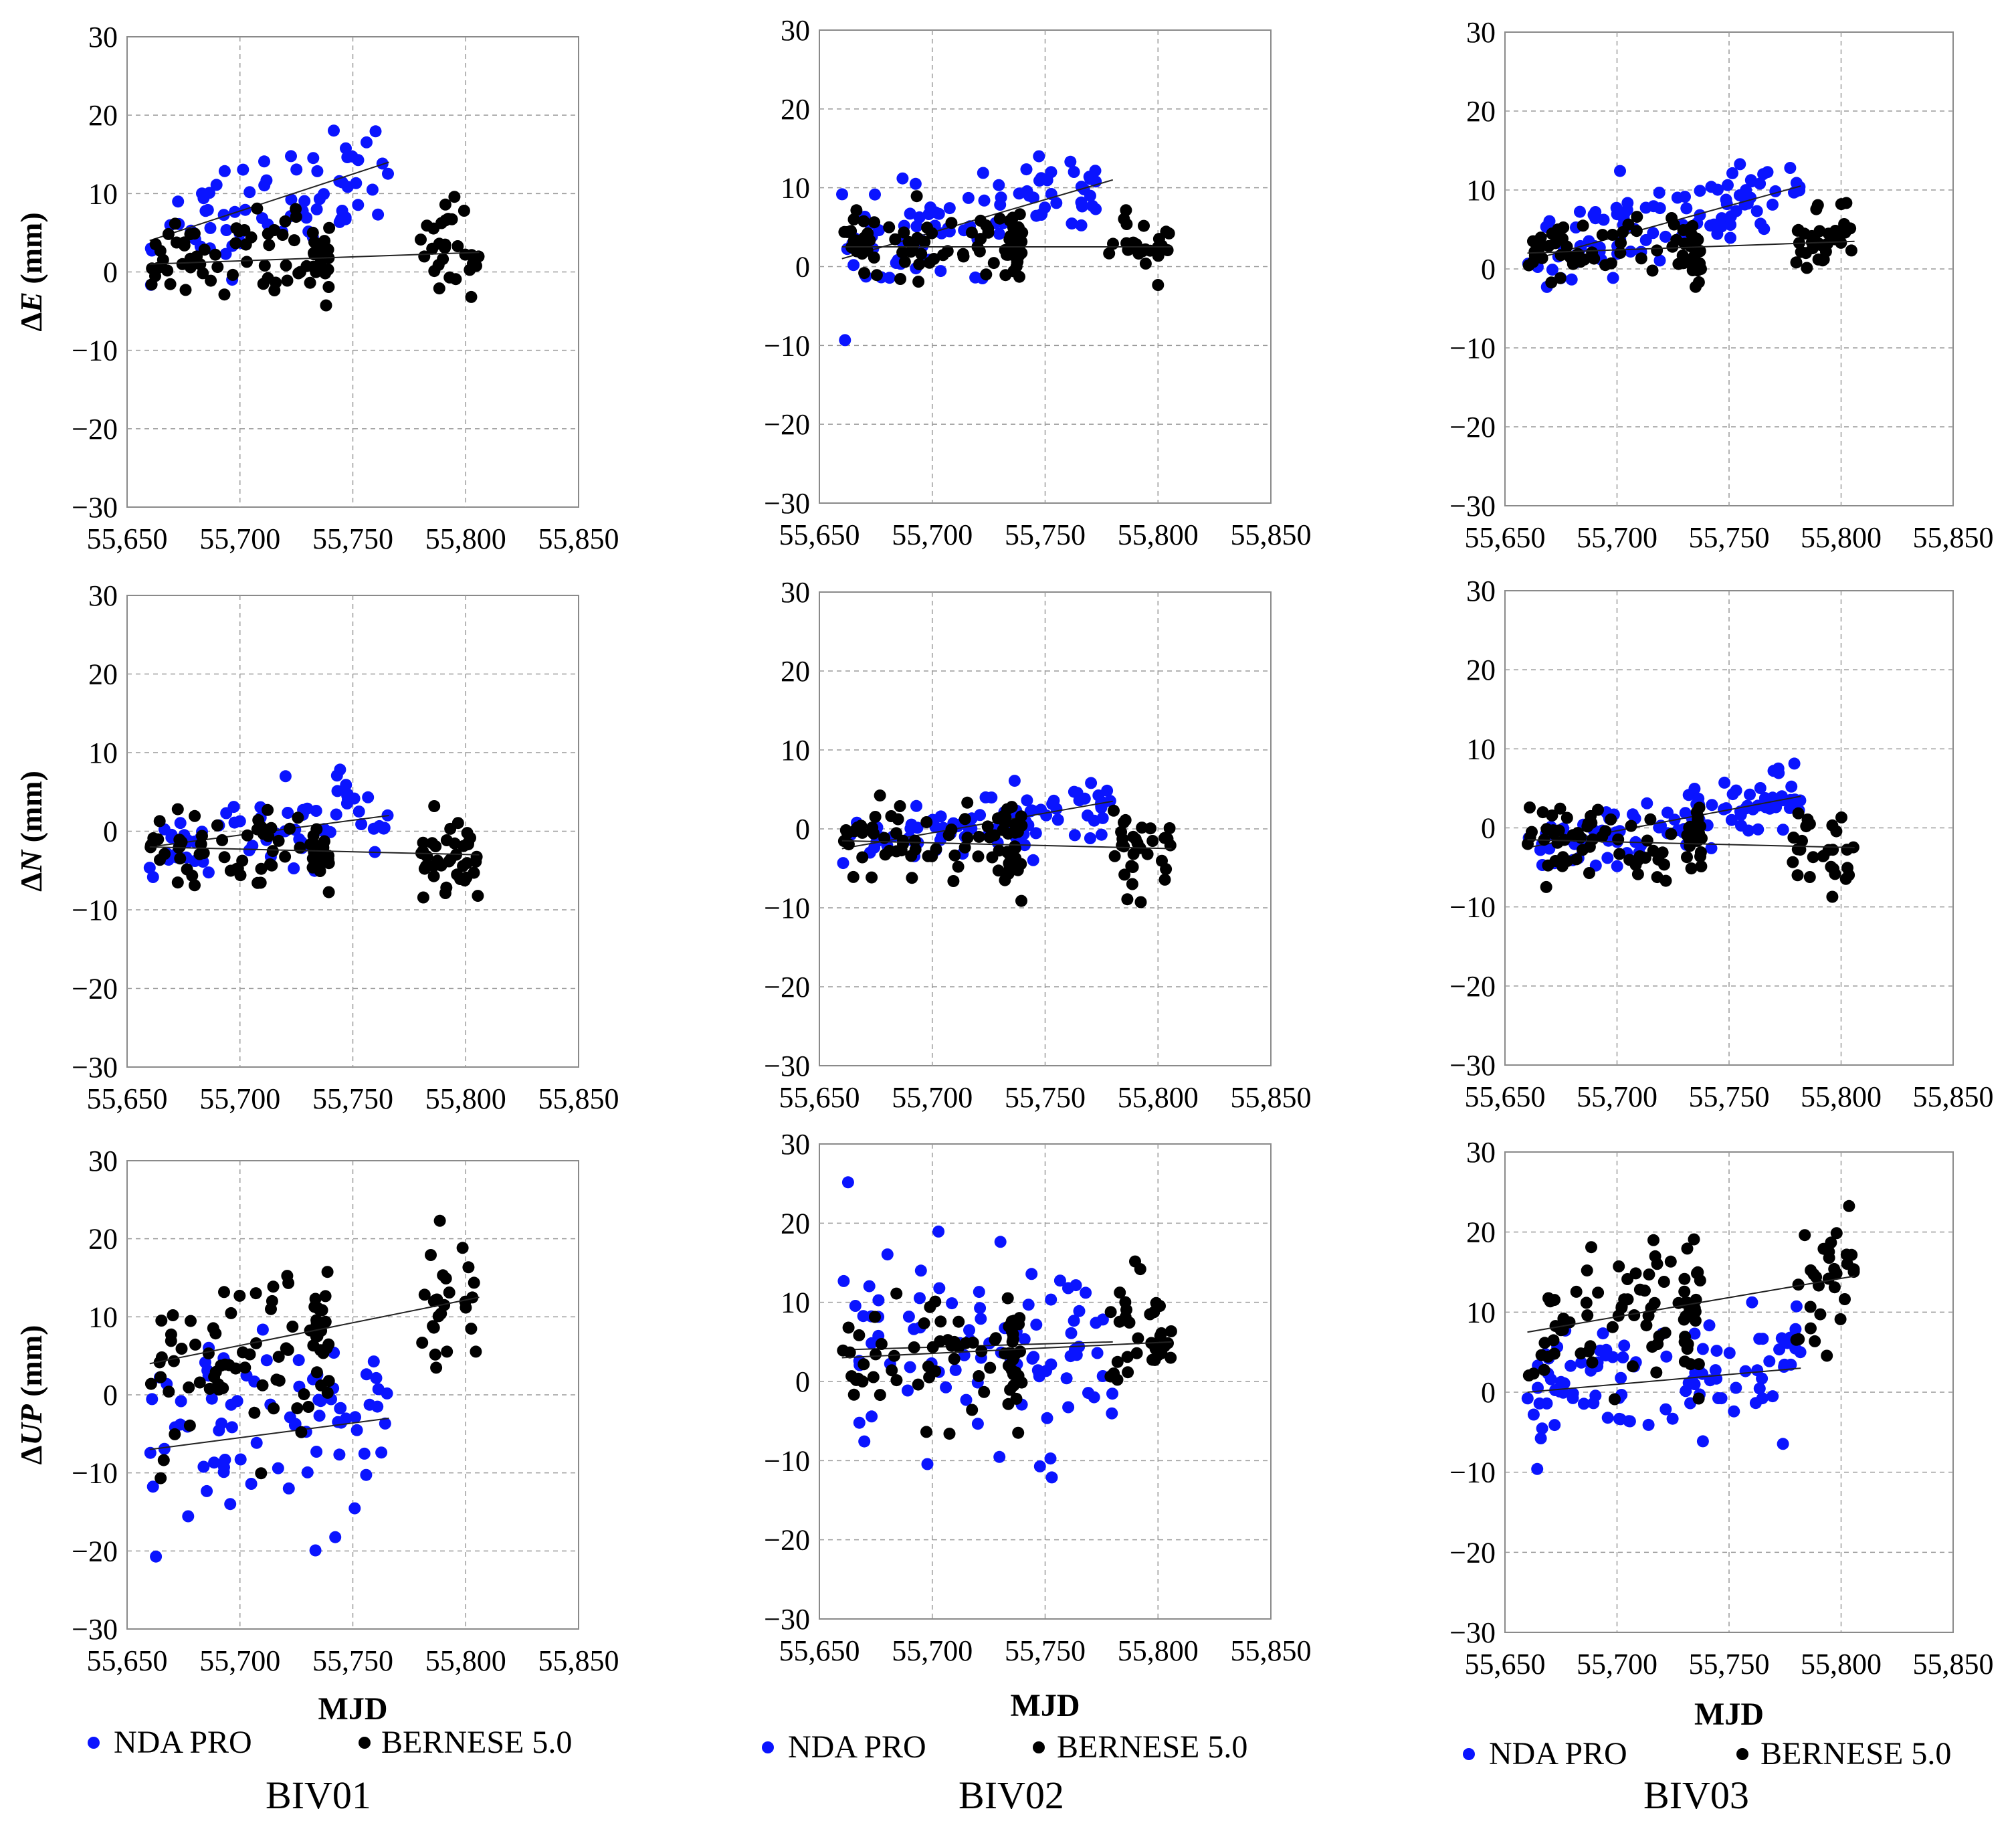  What do you see at coordinates (1558, 1754) in the screenshot?
I see `legend-nda-label: NDA PRO` at bounding box center [1558, 1754].